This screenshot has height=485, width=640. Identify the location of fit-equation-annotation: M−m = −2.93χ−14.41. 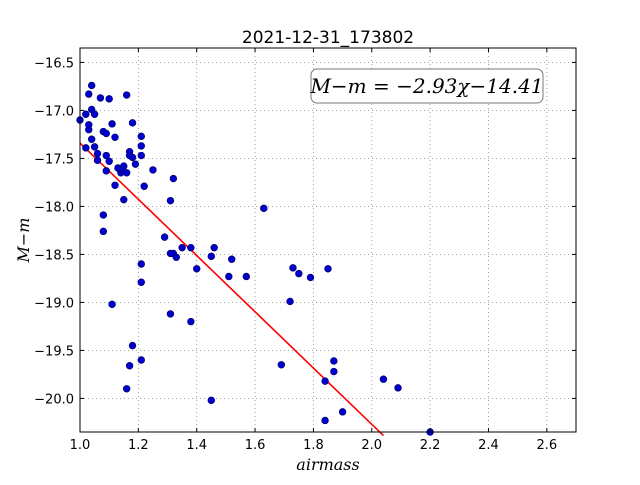
(426, 86).